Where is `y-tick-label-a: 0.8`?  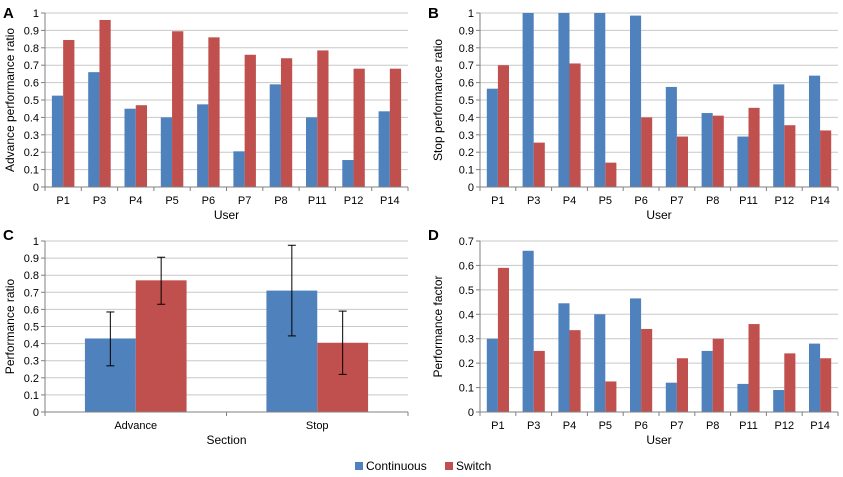
y-tick-label-a: 0.8 is located at coordinates (31, 49).